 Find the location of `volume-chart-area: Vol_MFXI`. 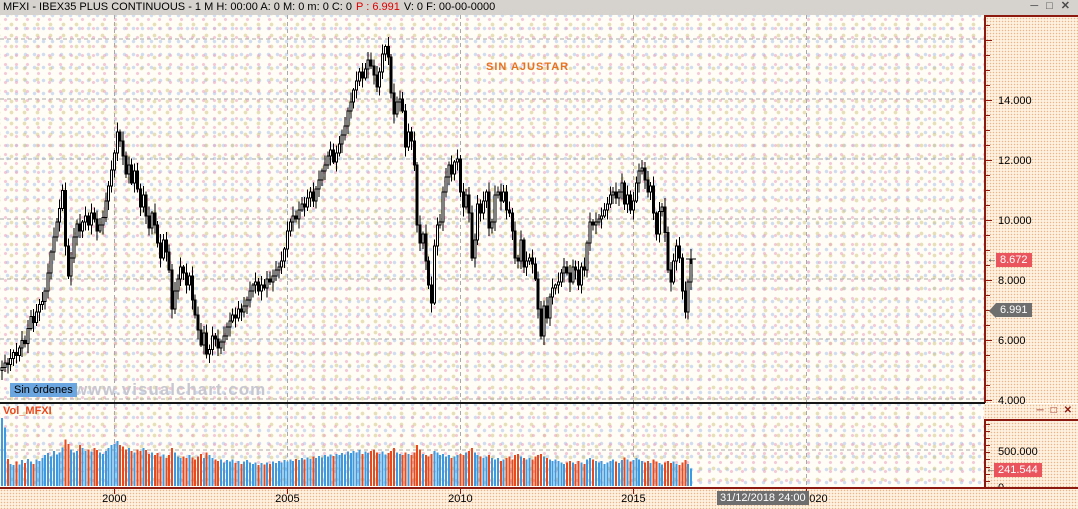

volume-chart-area: Vol_MFXI is located at coordinates (492, 445).